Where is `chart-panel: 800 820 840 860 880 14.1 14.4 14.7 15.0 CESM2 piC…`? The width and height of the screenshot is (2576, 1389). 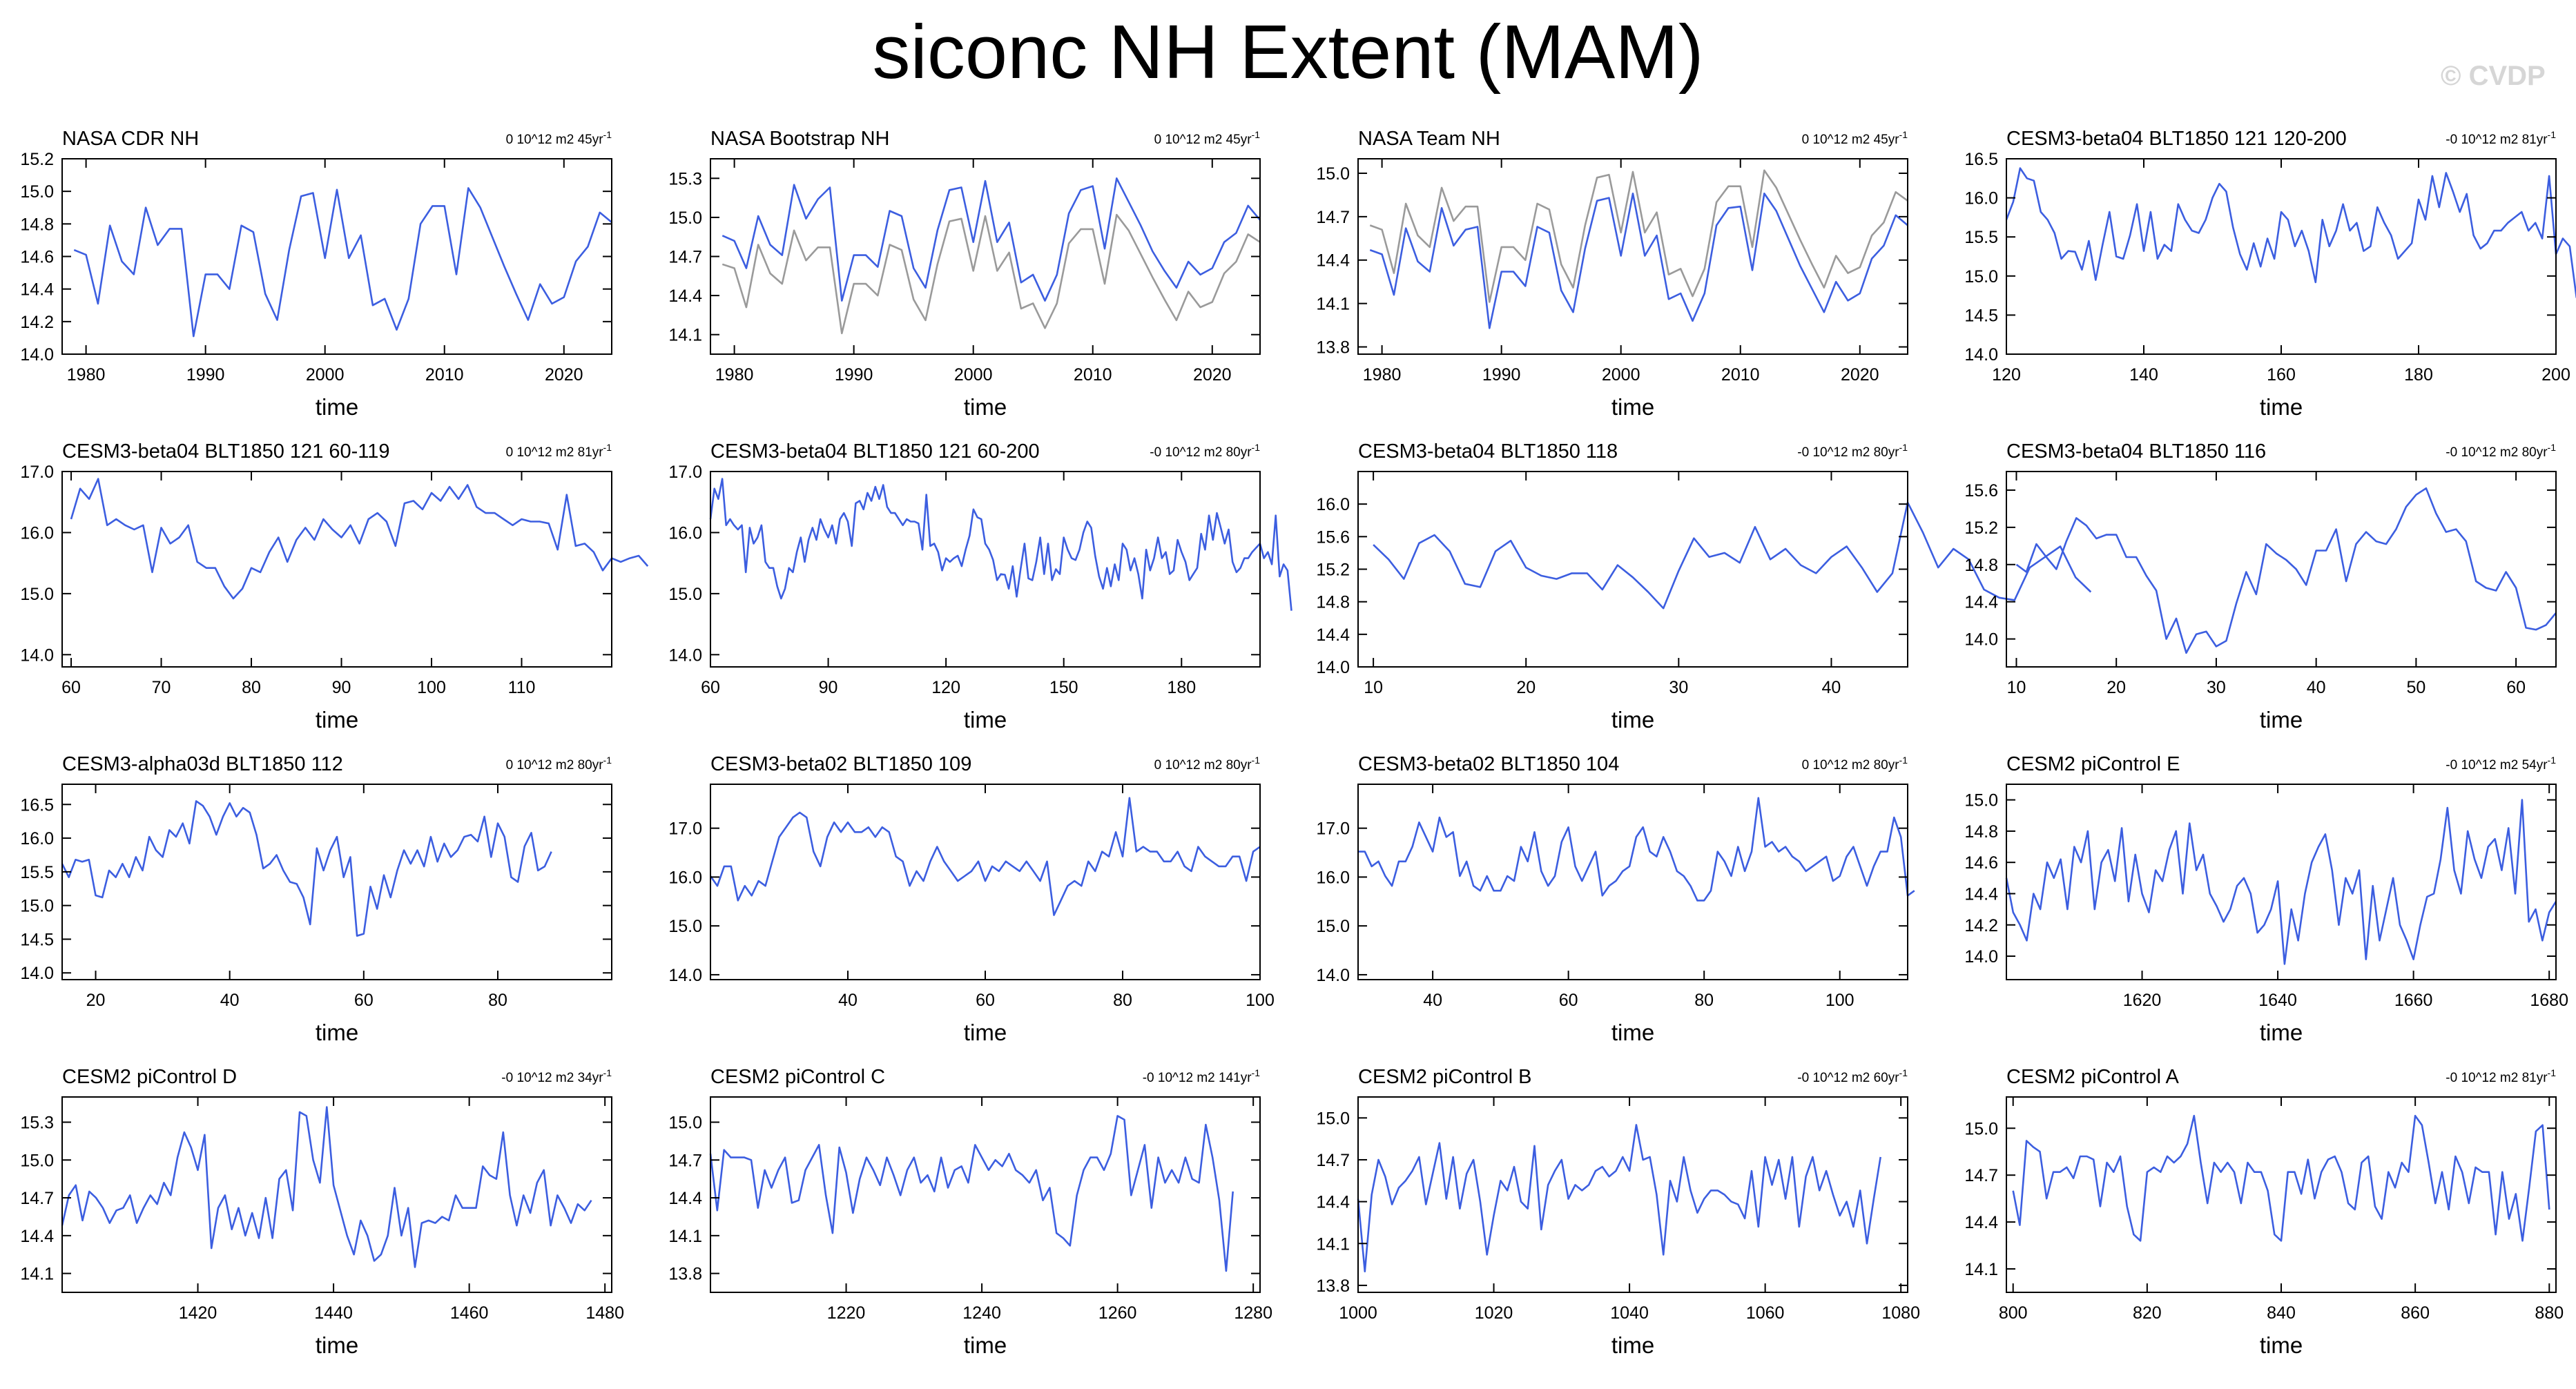
chart-panel: 800 820 840 860 880 14.1 14.4 14.7 15.0 CESM2 piC… is located at coordinates (2264, 1212).